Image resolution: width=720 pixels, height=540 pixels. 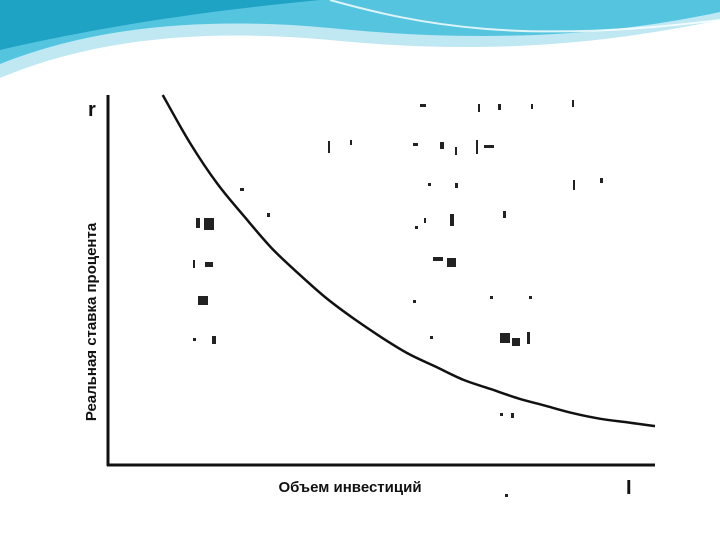 I want to click on y-axis-symbol: r, so click(x=92, y=110).